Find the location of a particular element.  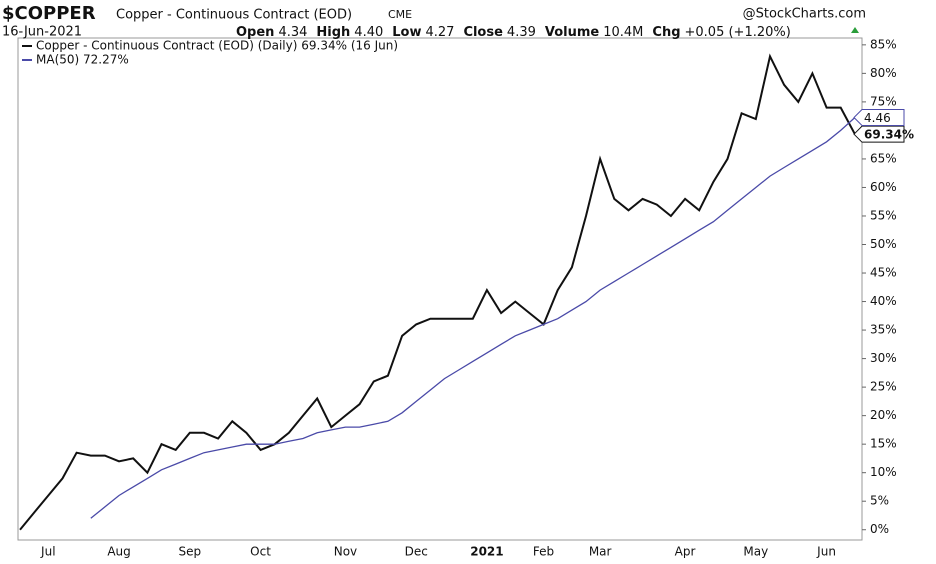

date: 16-Jun-2021 is located at coordinates (42, 32).